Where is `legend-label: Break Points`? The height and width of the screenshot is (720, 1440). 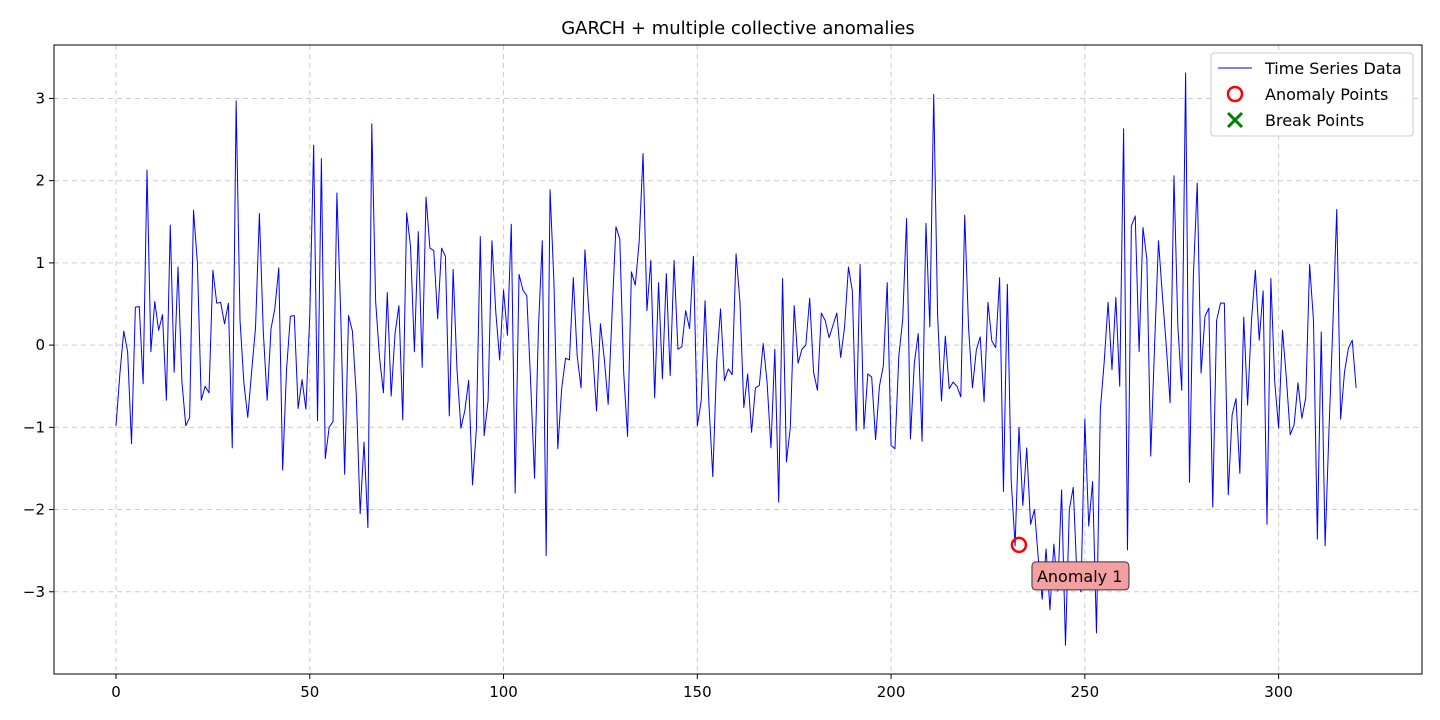 legend-label: Break Points is located at coordinates (1314, 120).